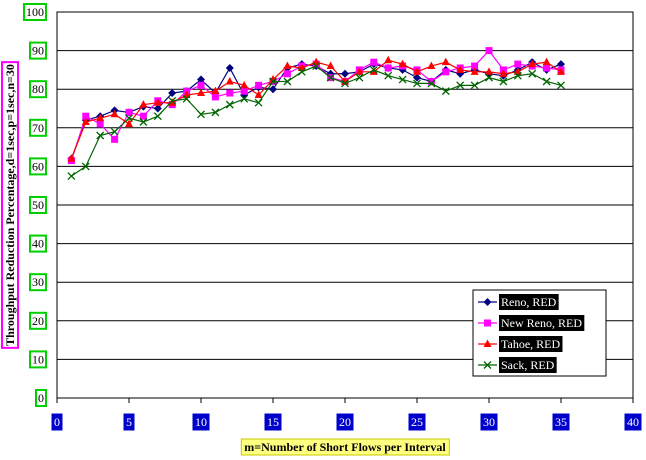  I want to click on y-tick-label-30: 30, so click(38, 282).